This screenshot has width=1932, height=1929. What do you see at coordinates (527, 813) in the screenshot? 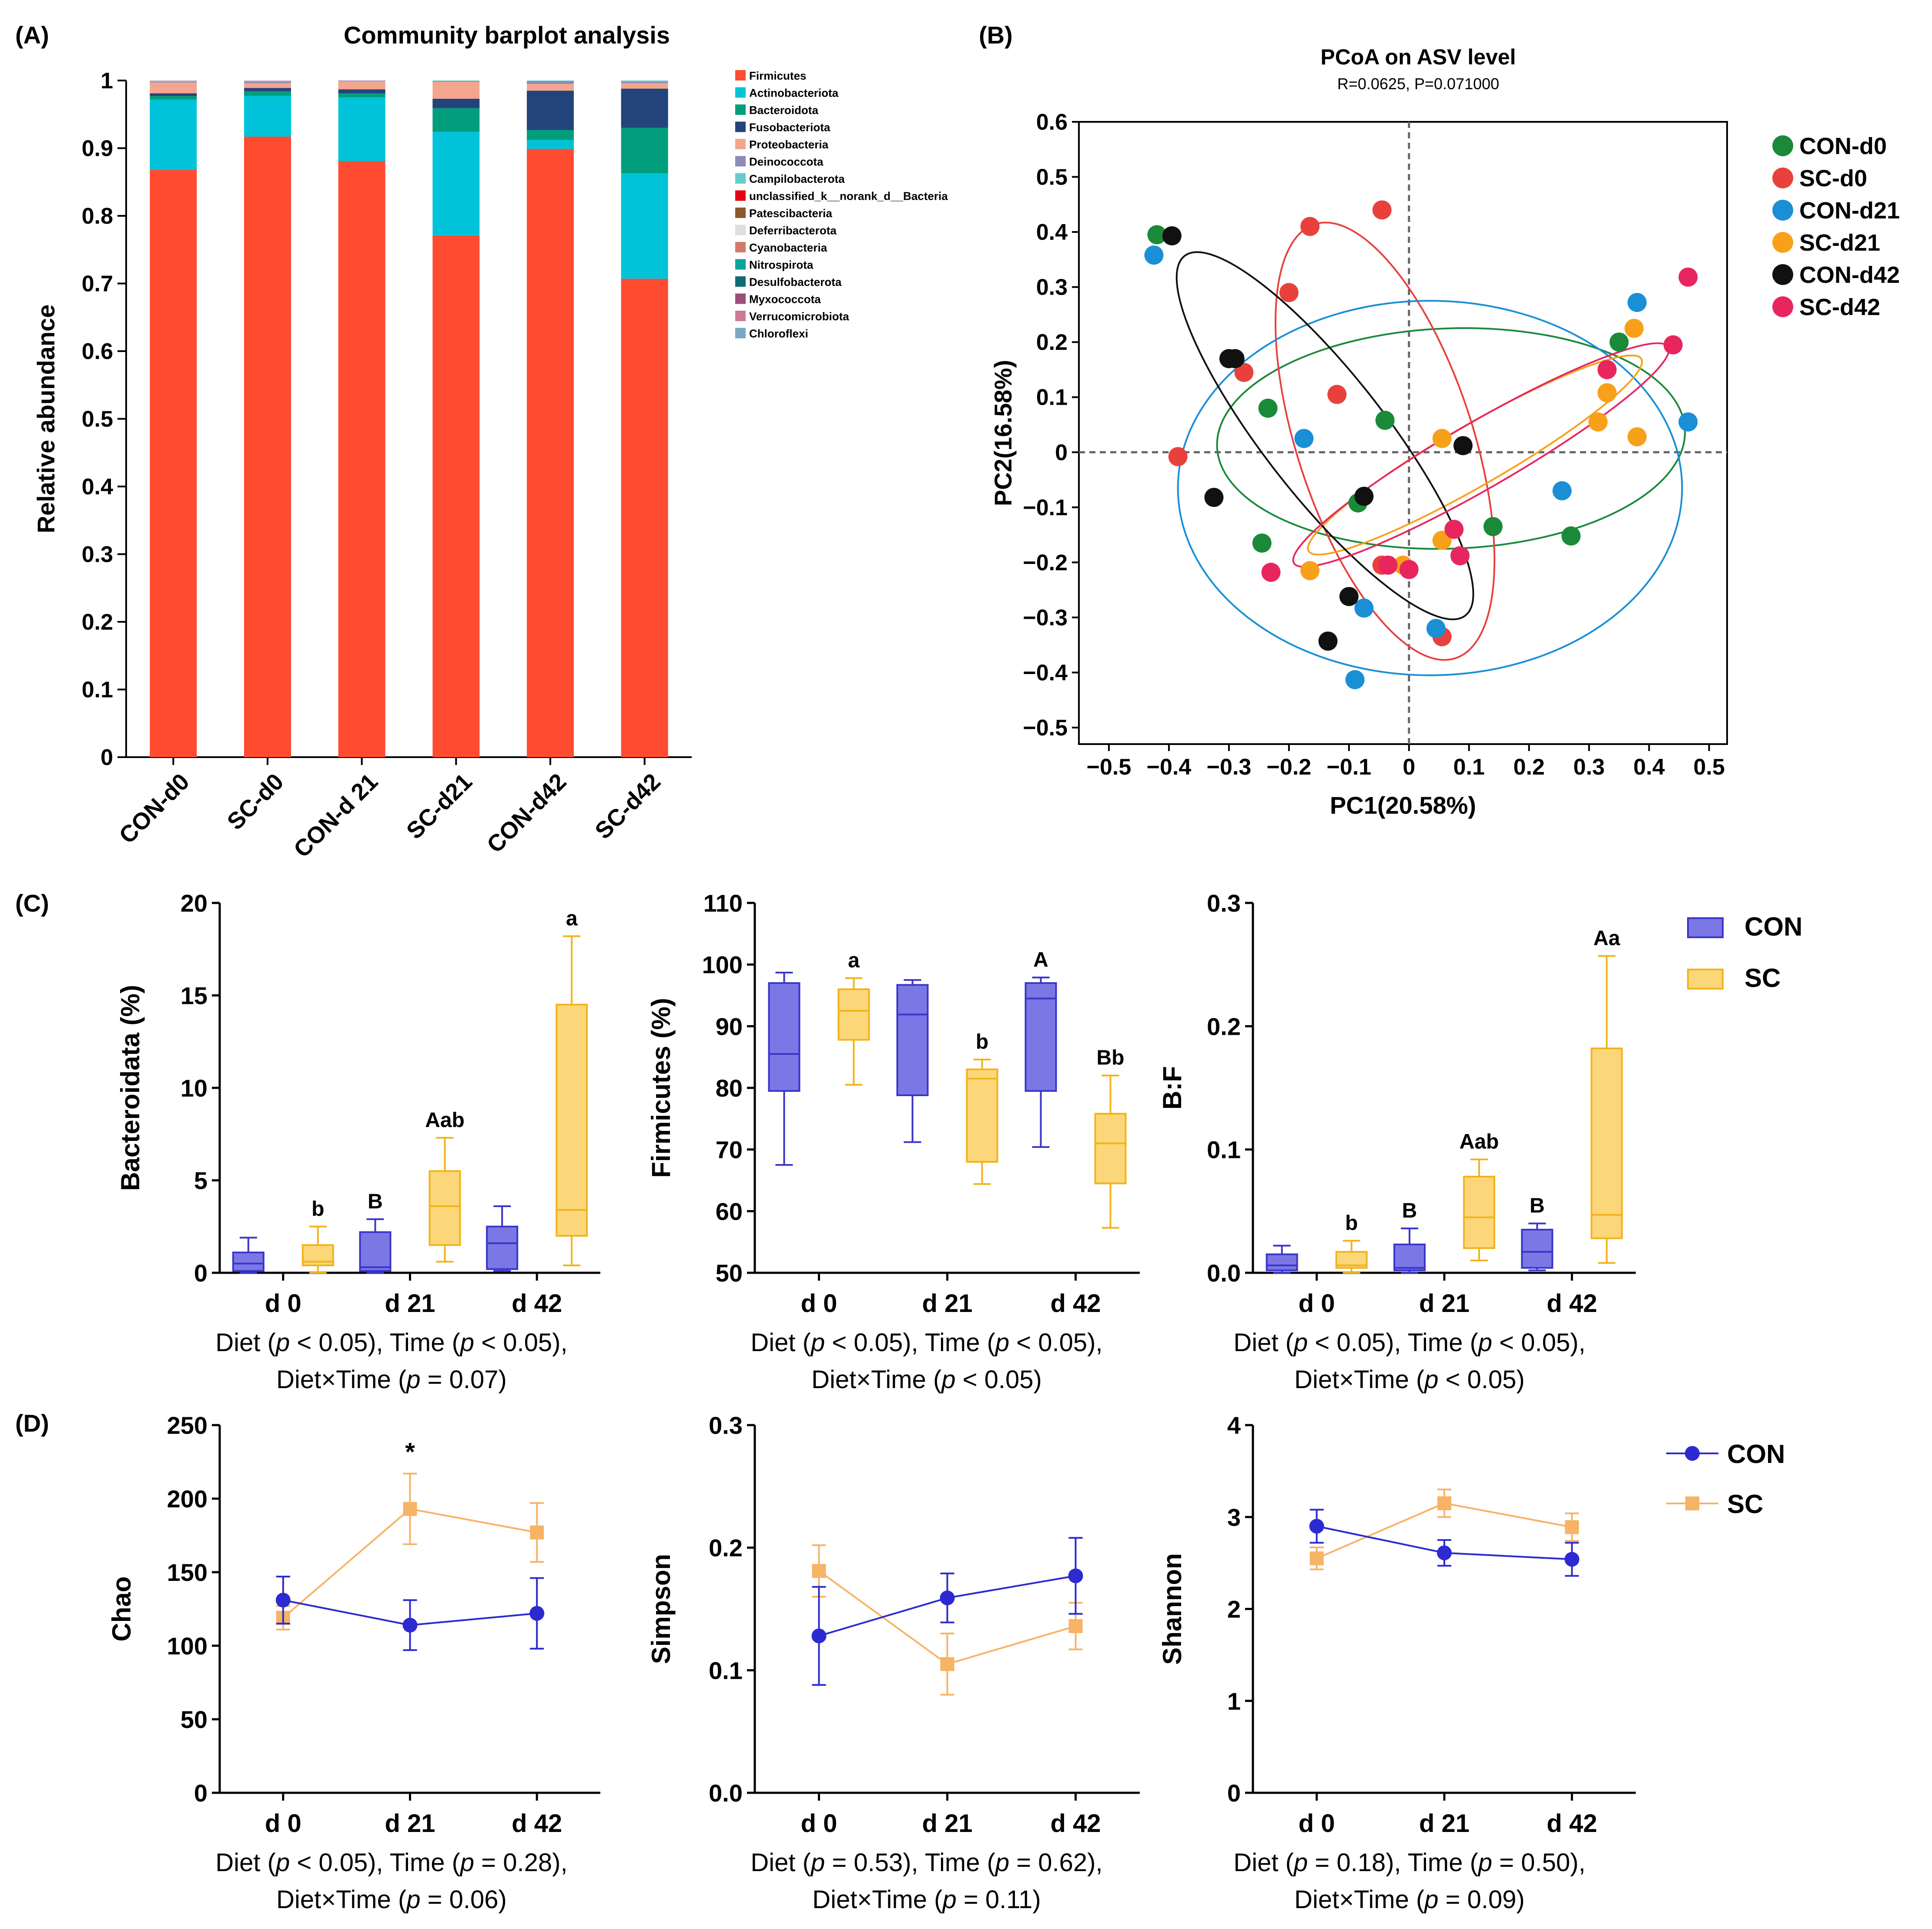
I see `bar-x-tick-label: CON-d42` at bounding box center [527, 813].